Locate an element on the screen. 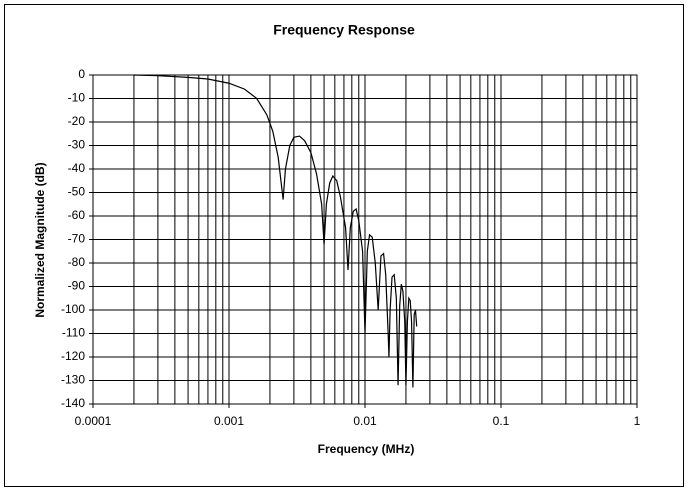 The height and width of the screenshot is (491, 688). x-tick-label: 0.0001 is located at coordinates (93, 421).